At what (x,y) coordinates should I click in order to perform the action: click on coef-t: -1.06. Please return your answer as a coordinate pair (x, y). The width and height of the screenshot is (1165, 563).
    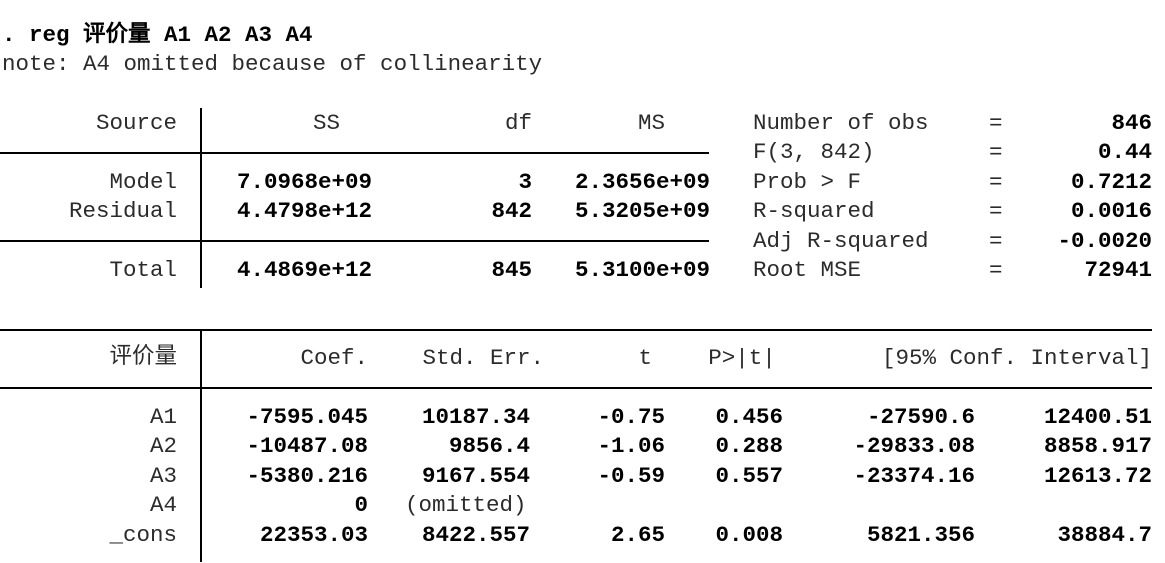
    Looking at the image, I should click on (631, 446).